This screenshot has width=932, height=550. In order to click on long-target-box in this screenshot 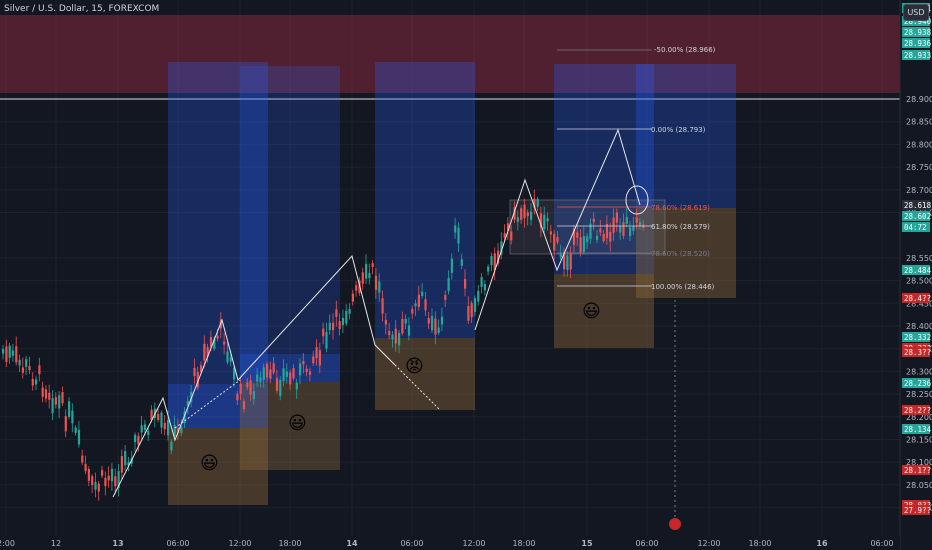, I will do `click(425, 200)`.